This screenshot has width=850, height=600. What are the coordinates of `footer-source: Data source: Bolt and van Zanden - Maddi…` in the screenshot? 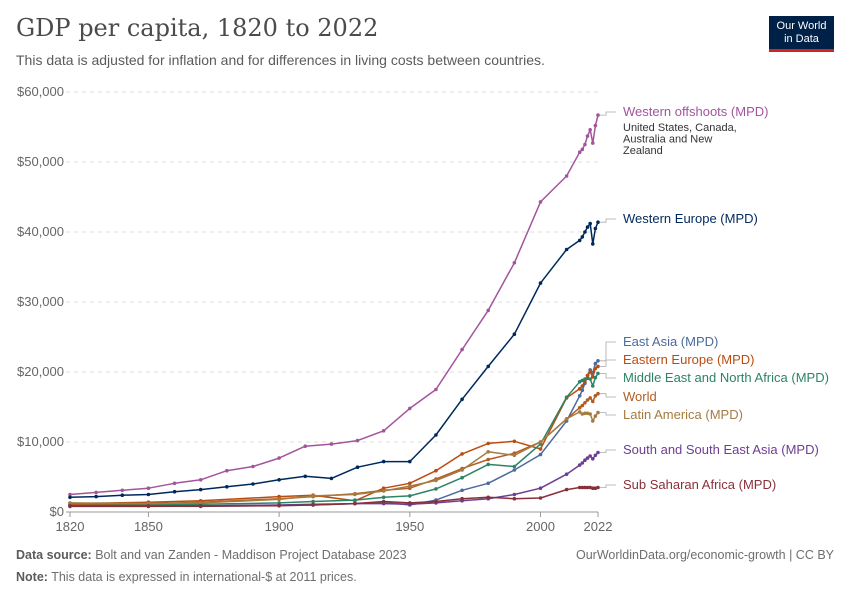 It's located at (211, 555).